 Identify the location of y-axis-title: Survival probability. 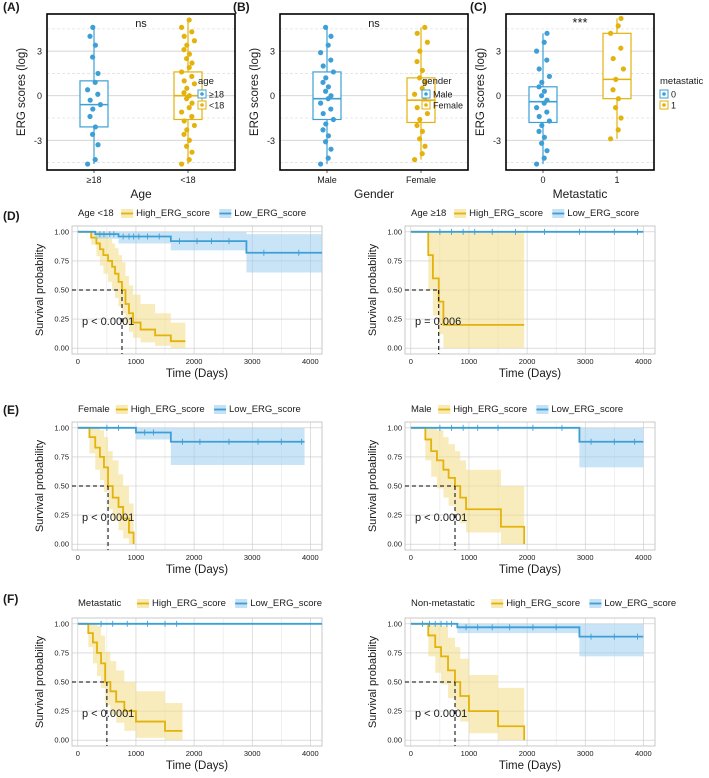
(40, 289).